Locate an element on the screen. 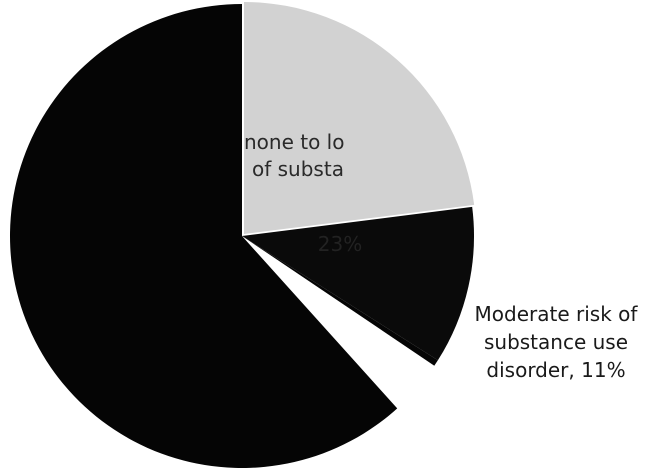 The width and height of the screenshot is (655, 468). slice-gap is located at coordinates (340, 324).